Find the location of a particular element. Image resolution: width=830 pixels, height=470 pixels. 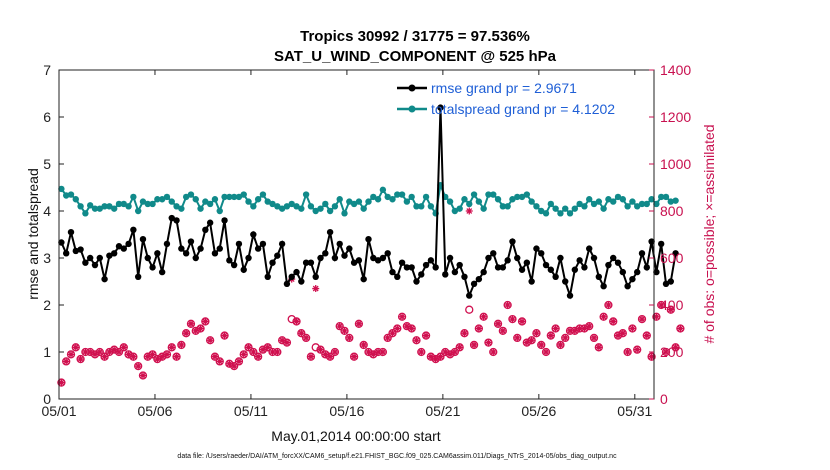

x-tick-label: 05/06 is located at coordinates (154, 411).